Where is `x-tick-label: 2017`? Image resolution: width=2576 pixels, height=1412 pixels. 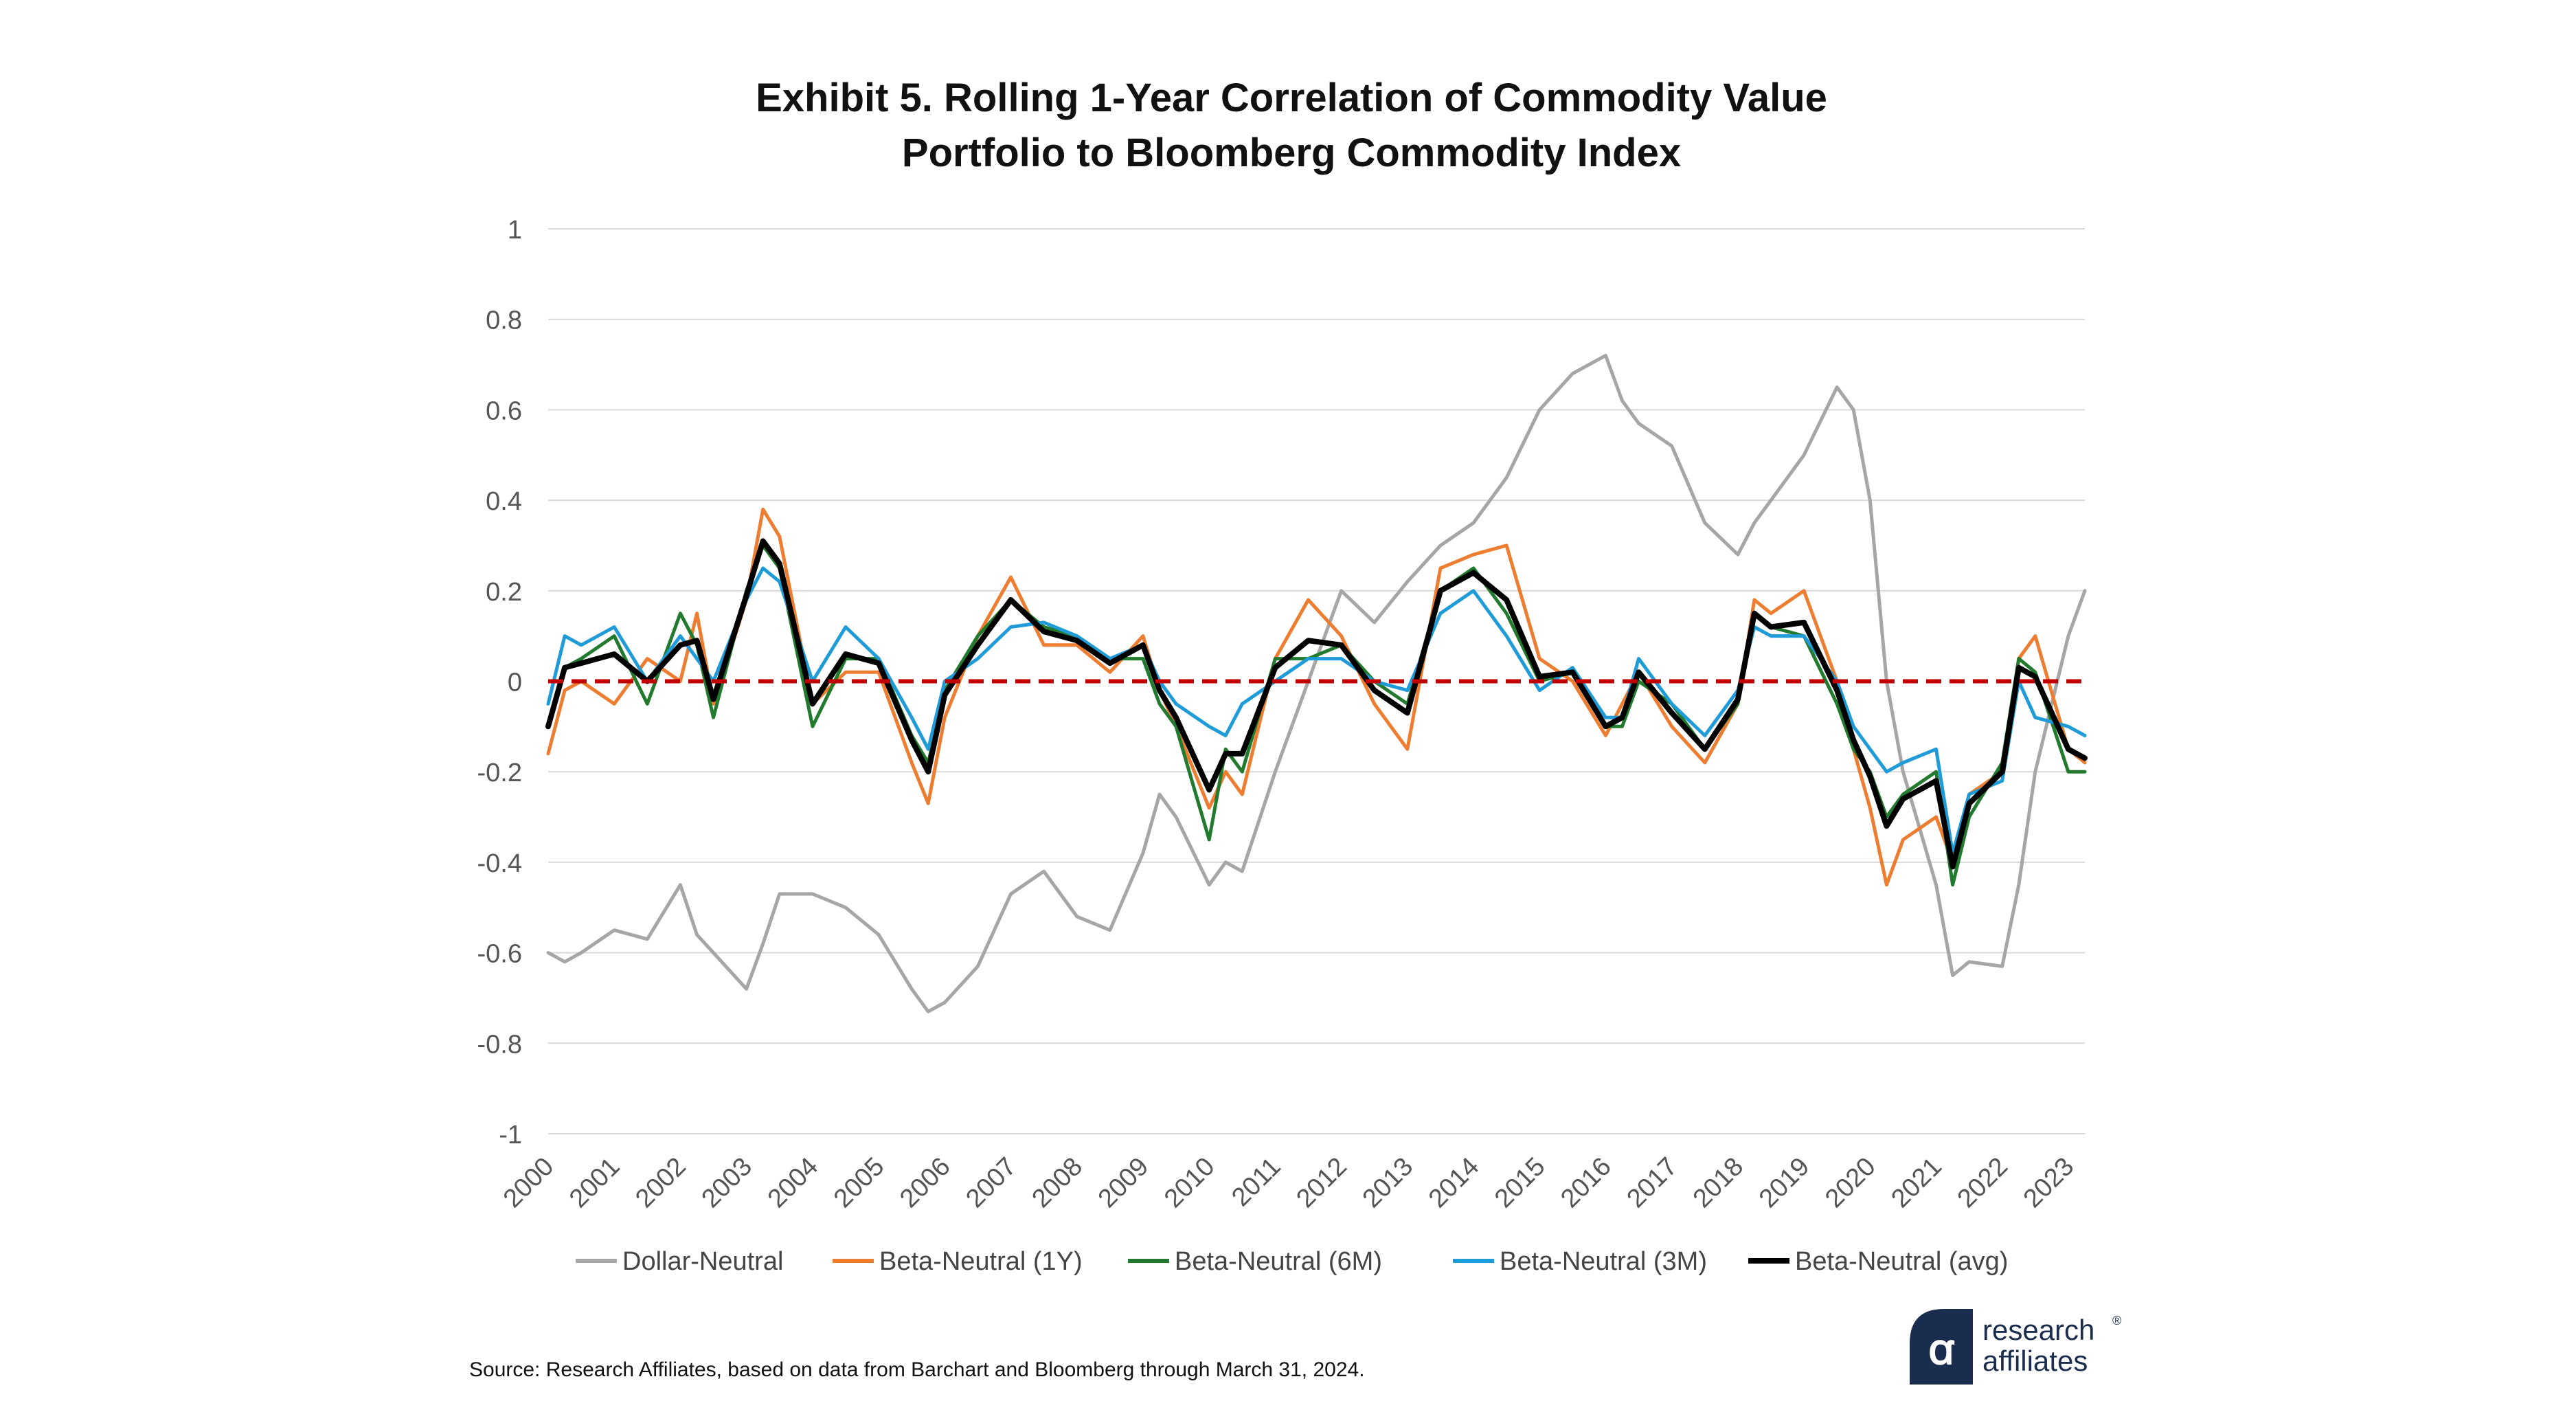 x-tick-label: 2017 is located at coordinates (1652, 1182).